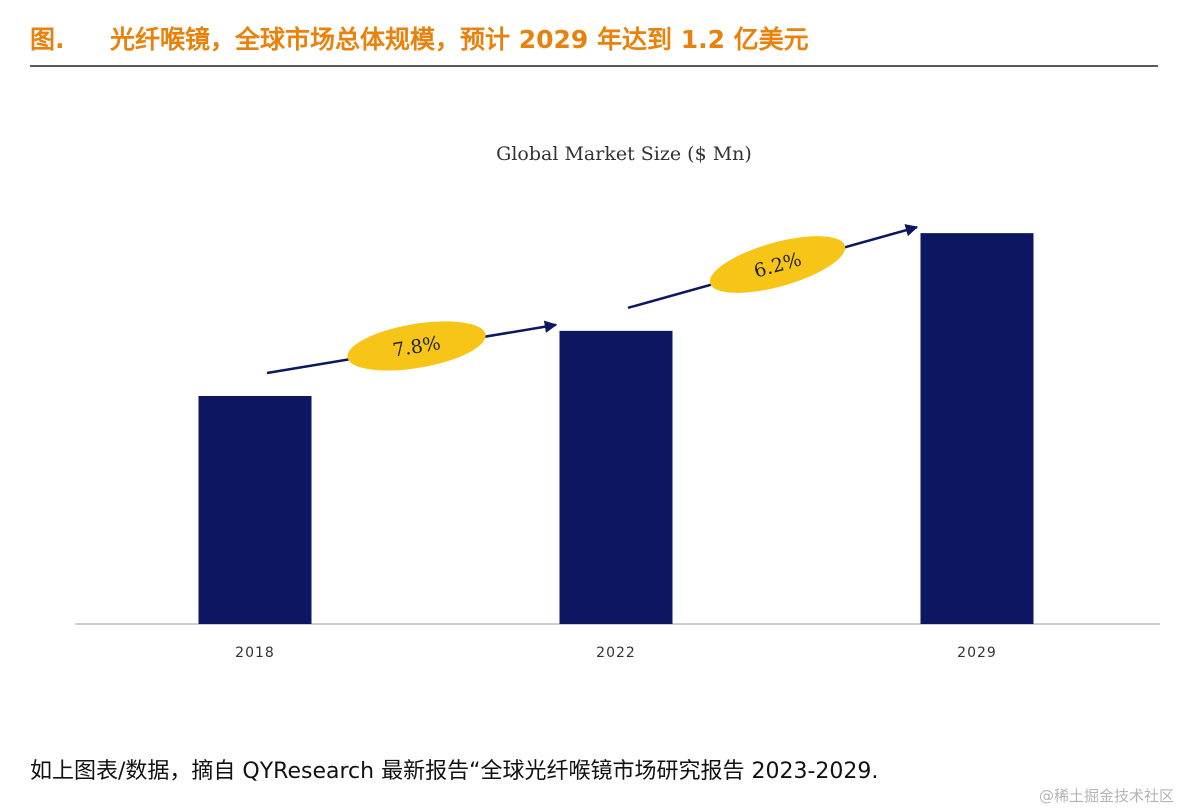  I want to click on chart-title: Global Market Size ($ Mn), so click(624, 154).